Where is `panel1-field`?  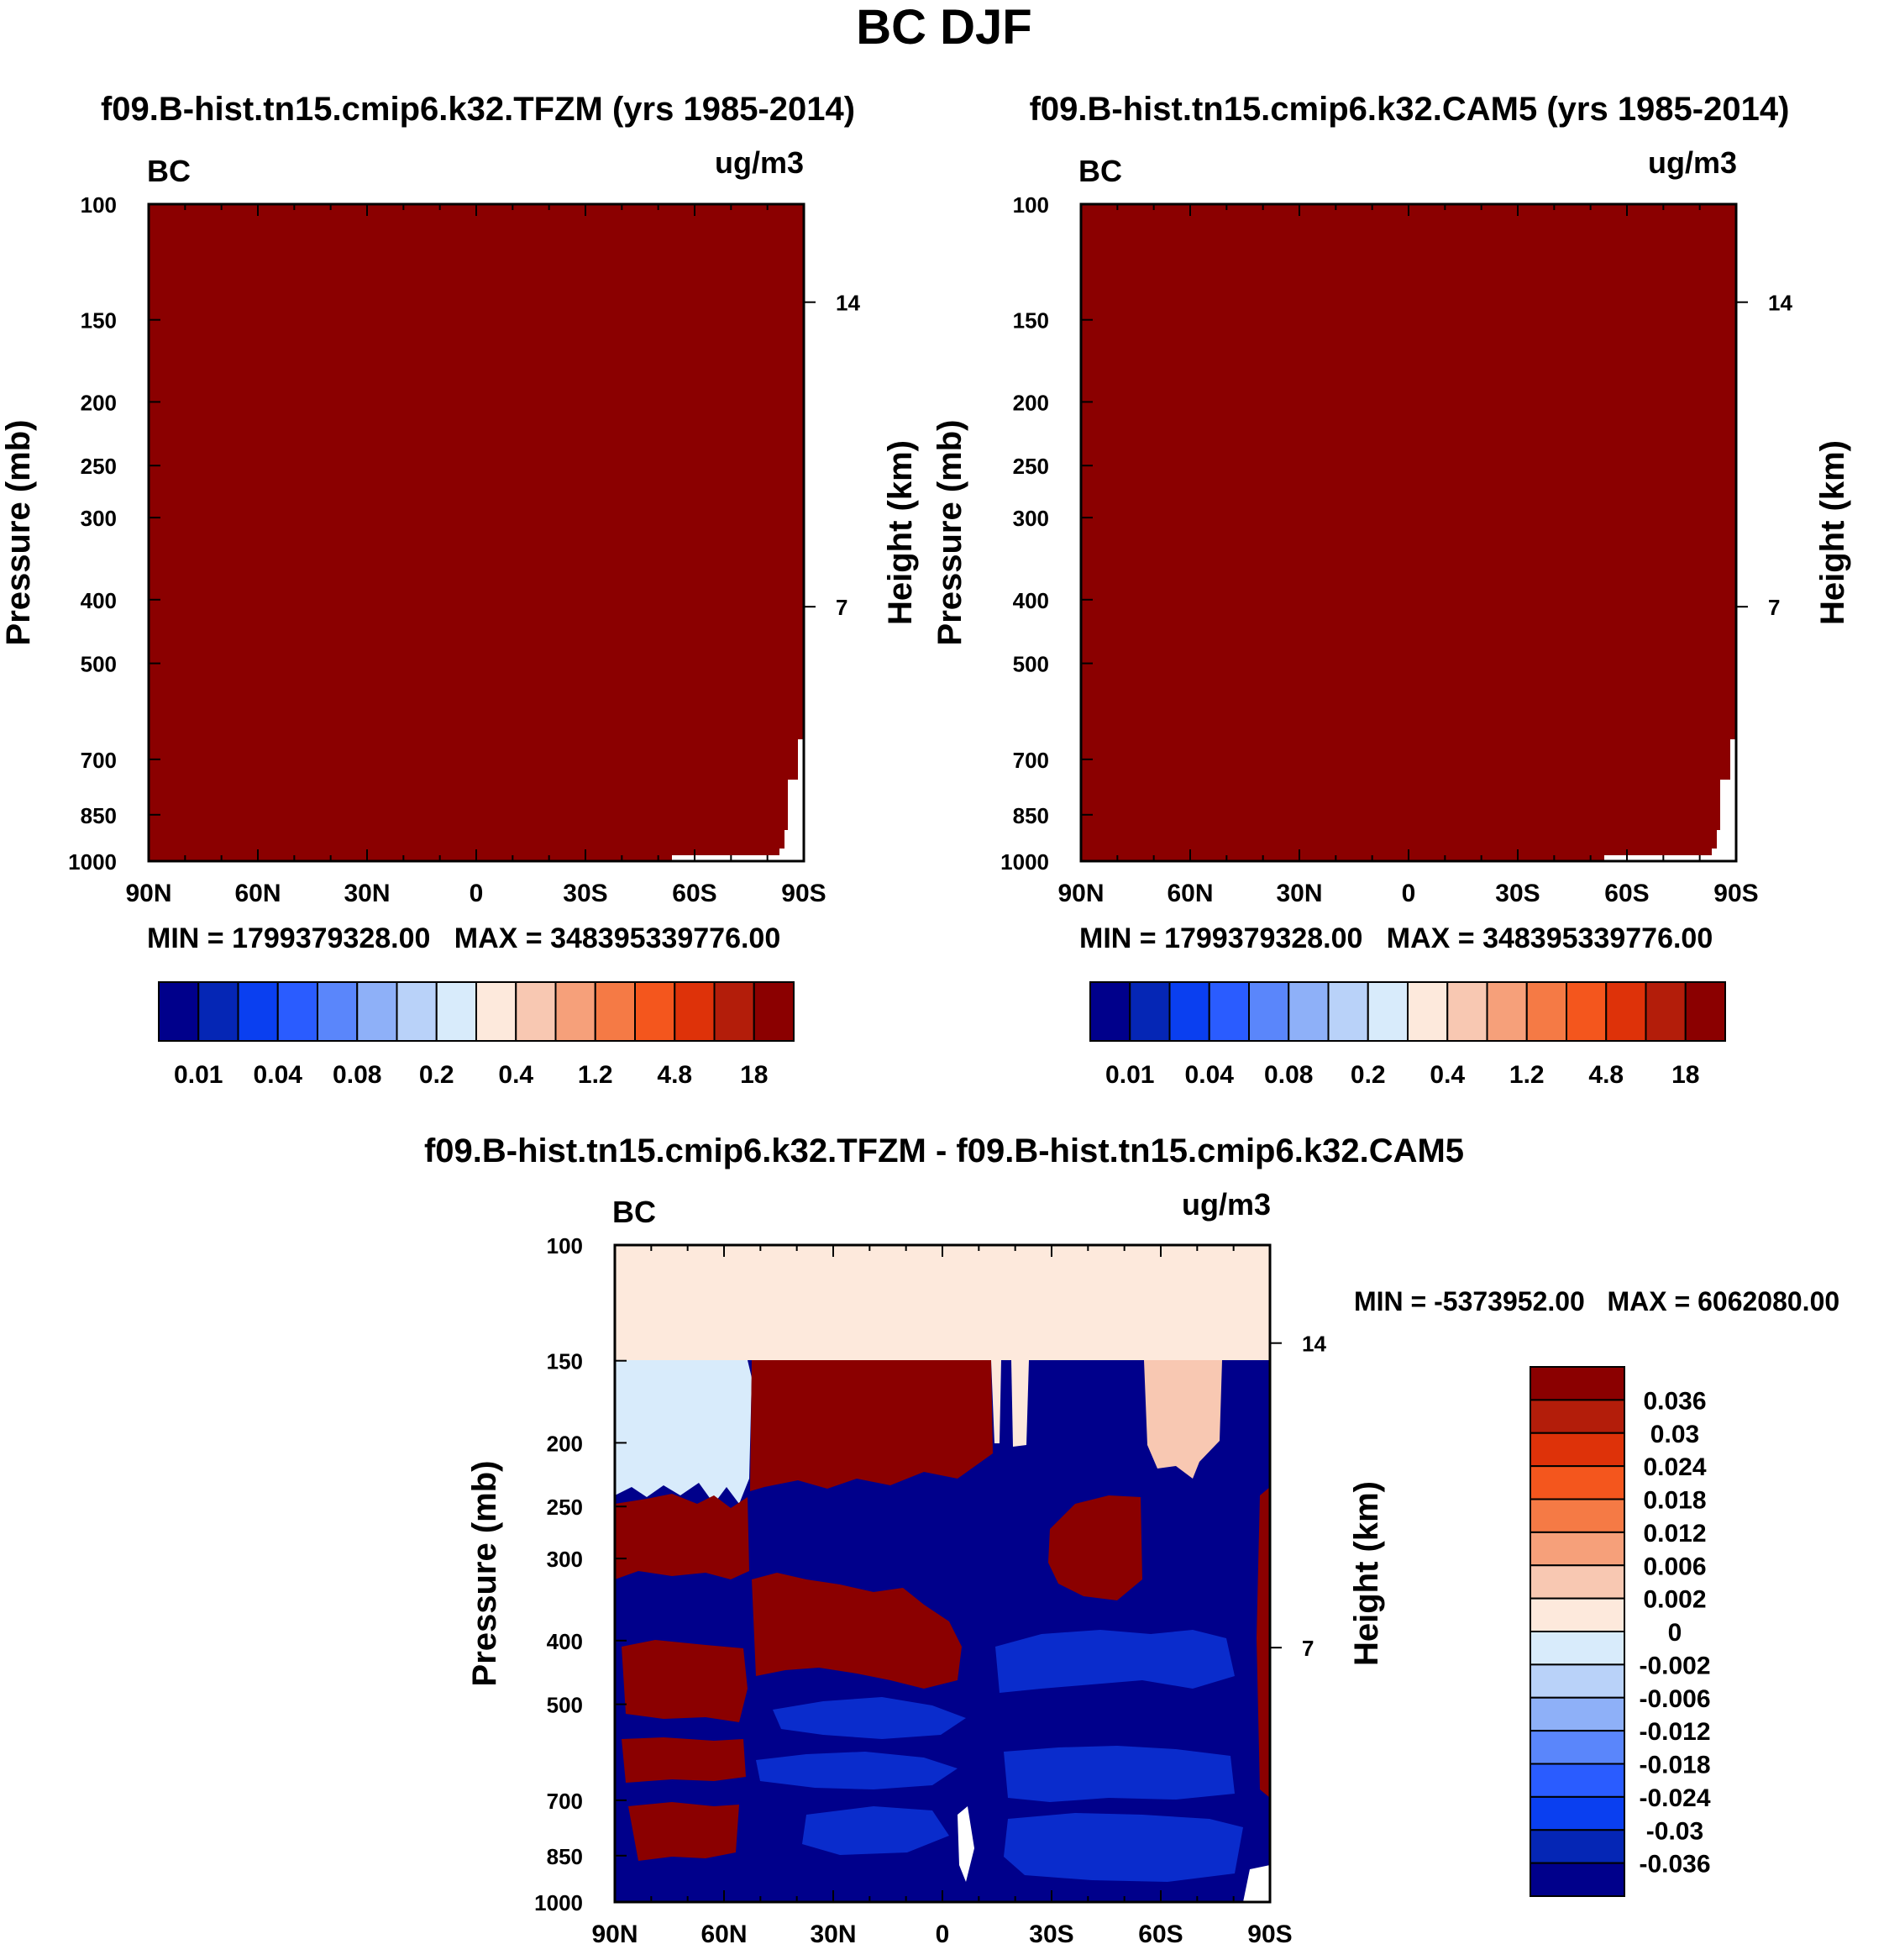 panel1-field is located at coordinates (476, 532).